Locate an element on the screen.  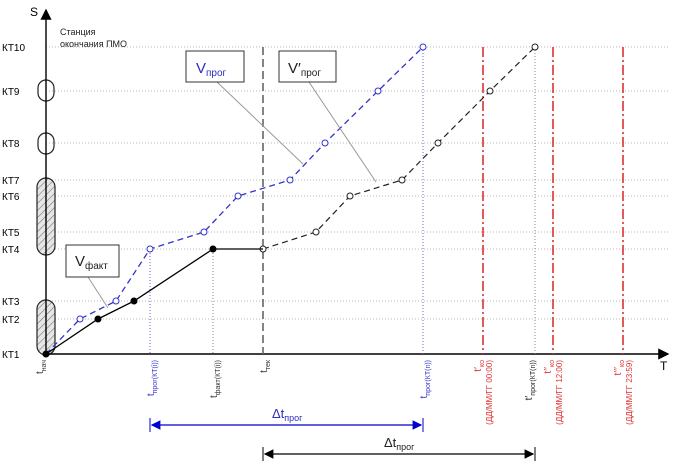
kt-label: КТ7 is located at coordinates (11, 181).